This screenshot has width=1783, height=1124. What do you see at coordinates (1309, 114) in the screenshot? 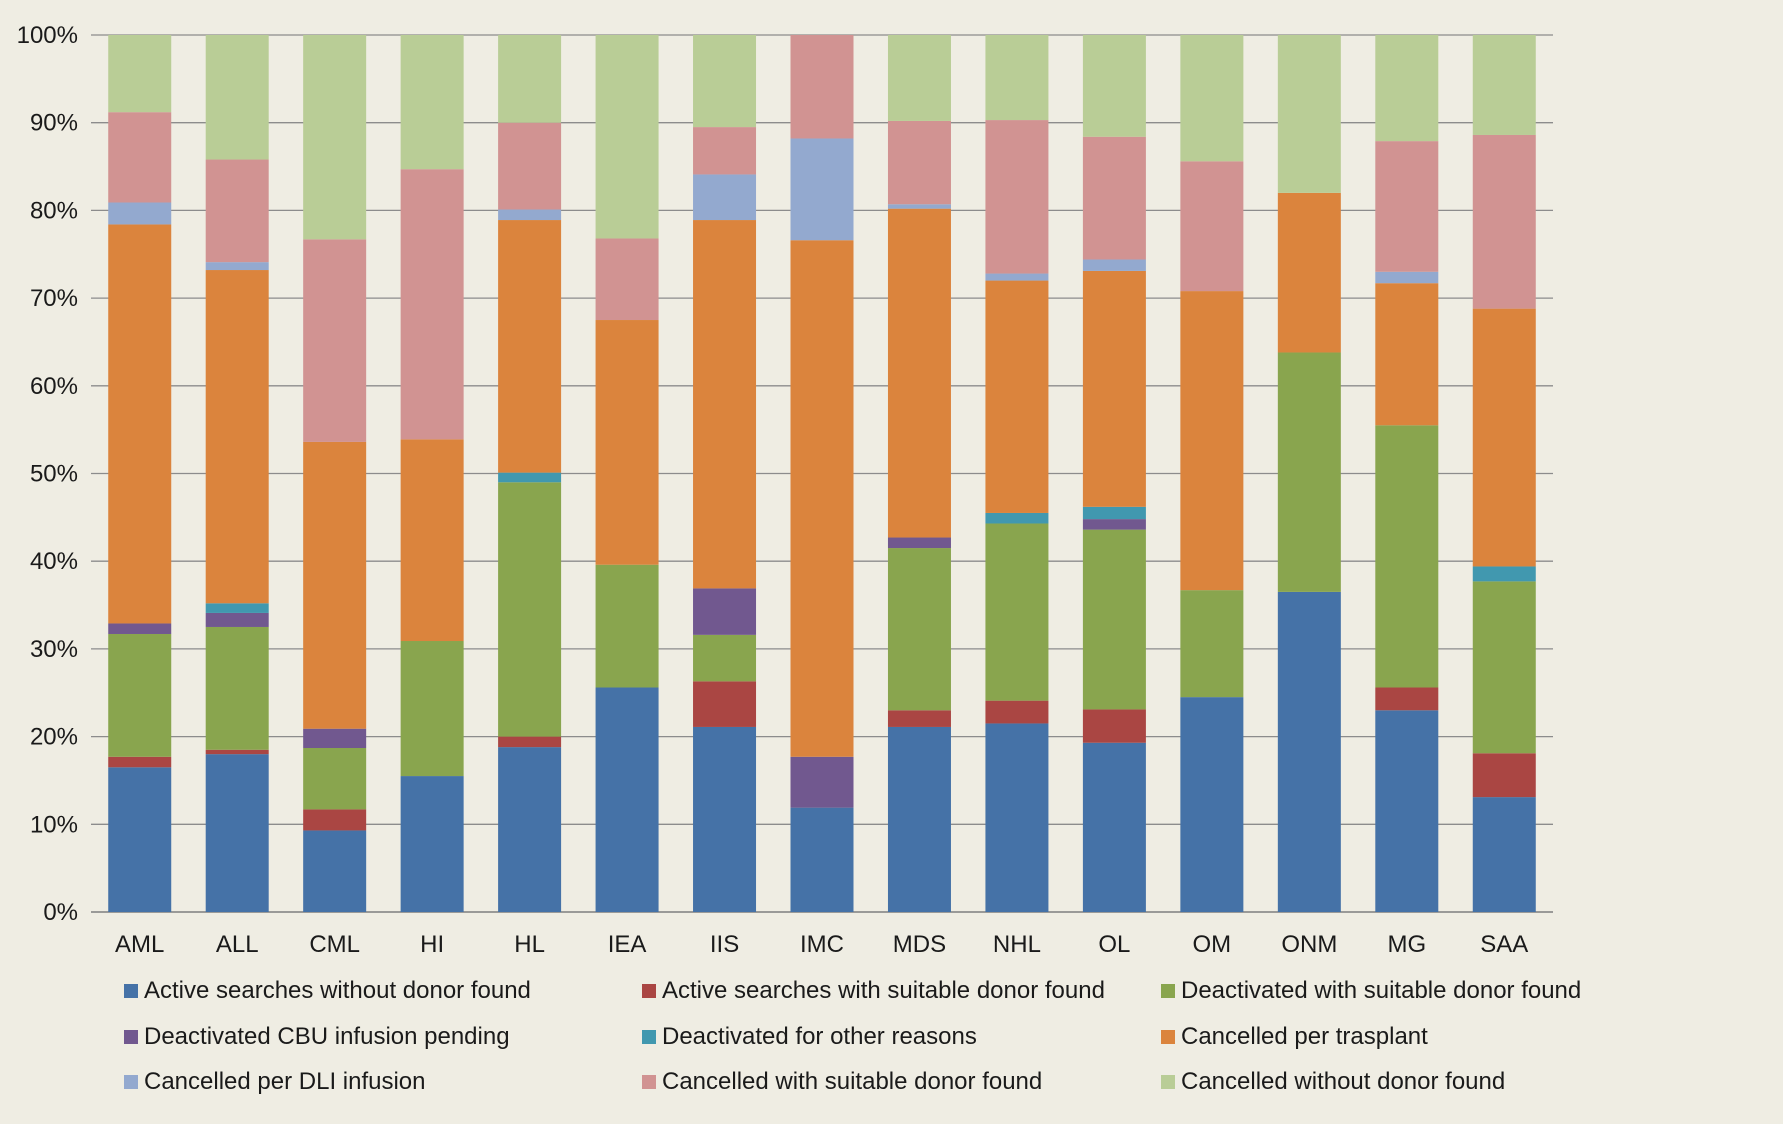
I see `bar-segment-onm-cancelled-without-donor-found` at bounding box center [1309, 114].